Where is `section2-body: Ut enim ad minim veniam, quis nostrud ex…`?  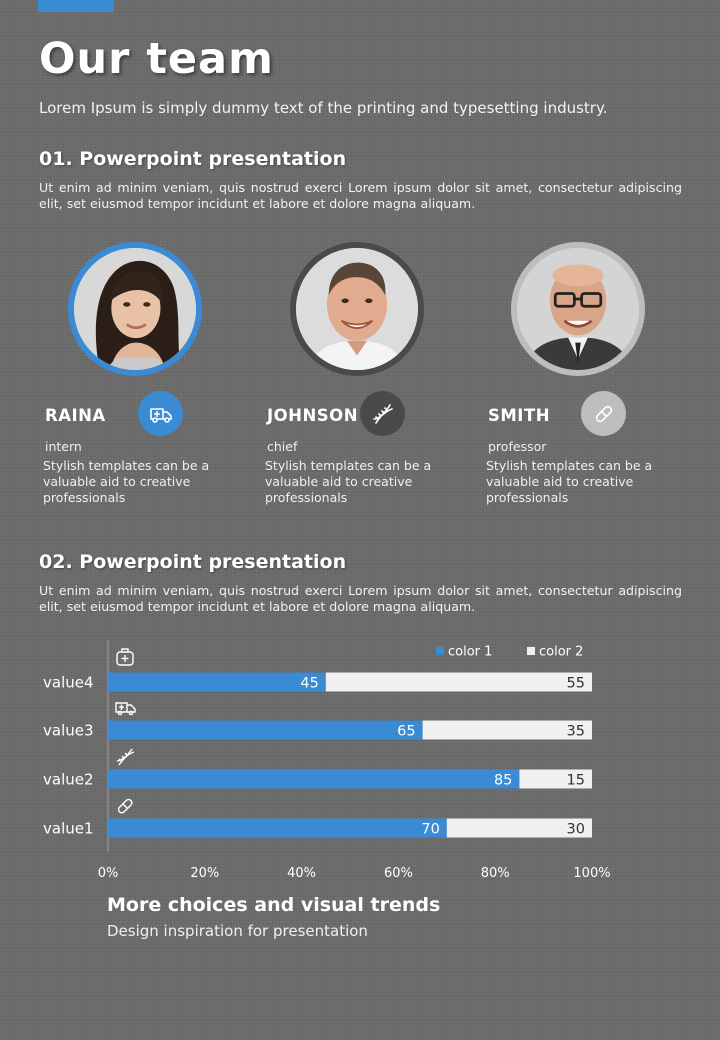 section2-body: Ut enim ad minim veniam, quis nostrud ex… is located at coordinates (360, 598).